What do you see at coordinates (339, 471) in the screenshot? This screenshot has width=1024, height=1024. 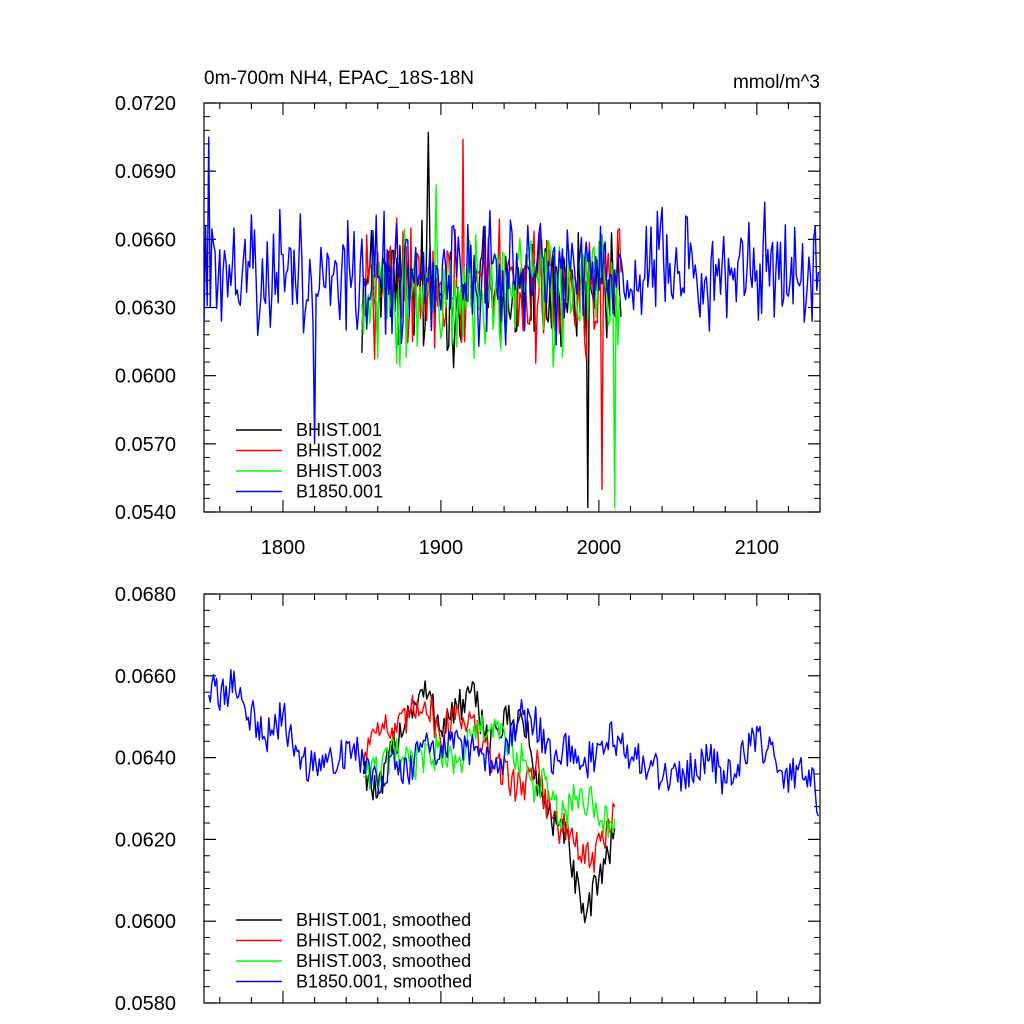 I see `legend-label-2: BHIST.003` at bounding box center [339, 471].